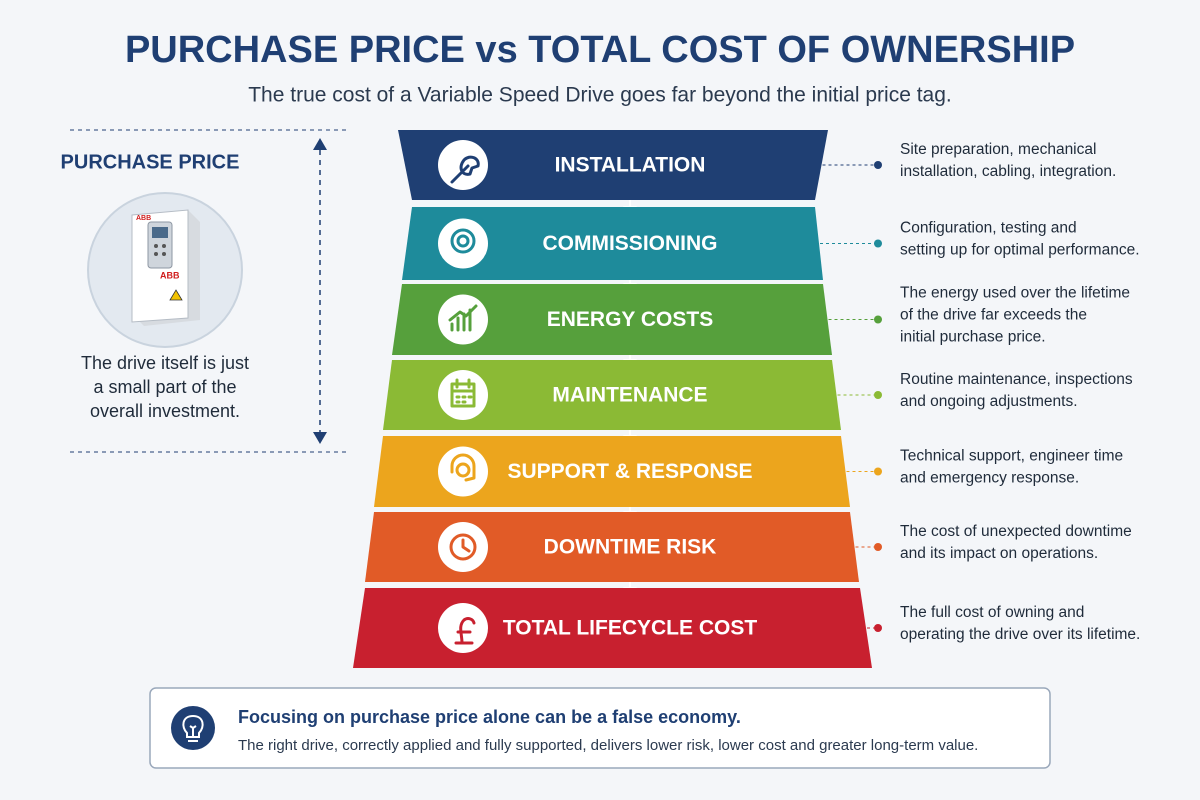 The height and width of the screenshot is (800, 1200). I want to click on panel-title: PURCHASE PRICE, so click(150, 162).